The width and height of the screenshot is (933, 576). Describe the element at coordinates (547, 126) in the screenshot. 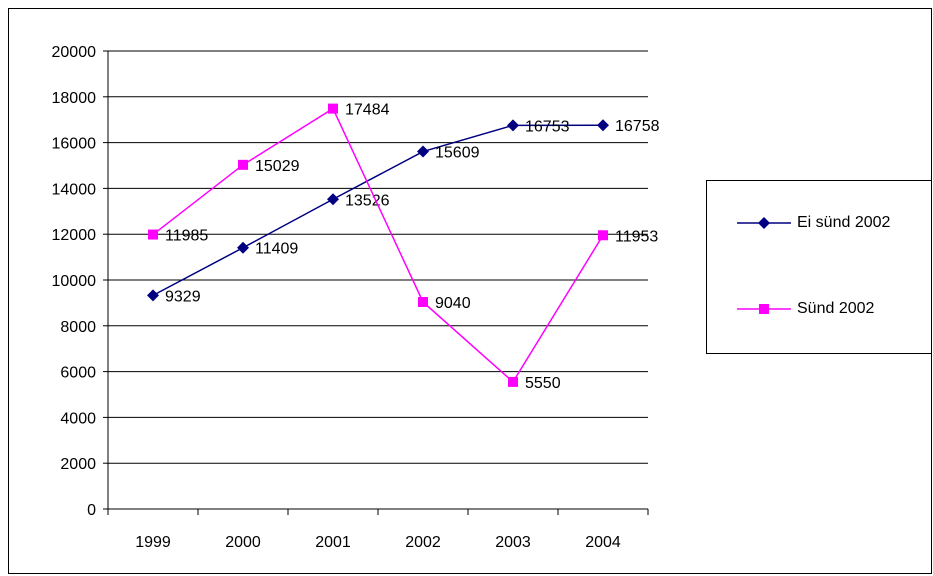

I see `data-label: 16753` at that location.